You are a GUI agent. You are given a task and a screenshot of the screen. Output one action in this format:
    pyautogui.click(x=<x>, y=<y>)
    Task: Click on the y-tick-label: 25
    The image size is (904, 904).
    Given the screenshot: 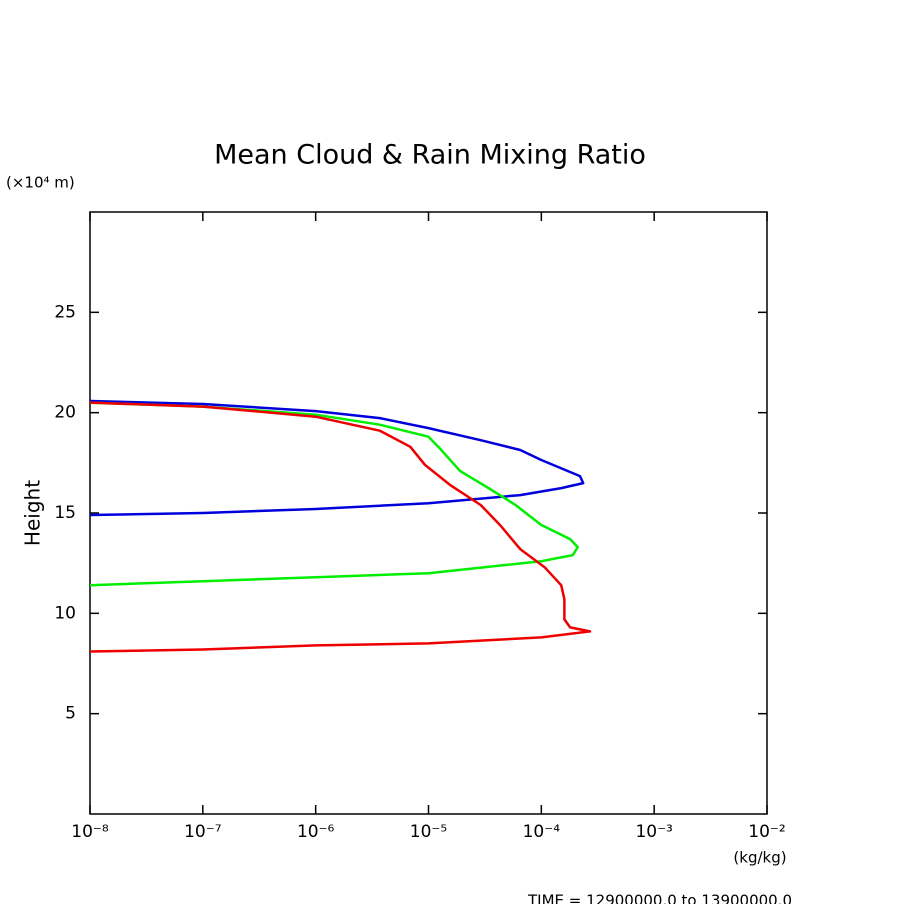 What is the action you would take?
    pyautogui.click(x=65, y=312)
    